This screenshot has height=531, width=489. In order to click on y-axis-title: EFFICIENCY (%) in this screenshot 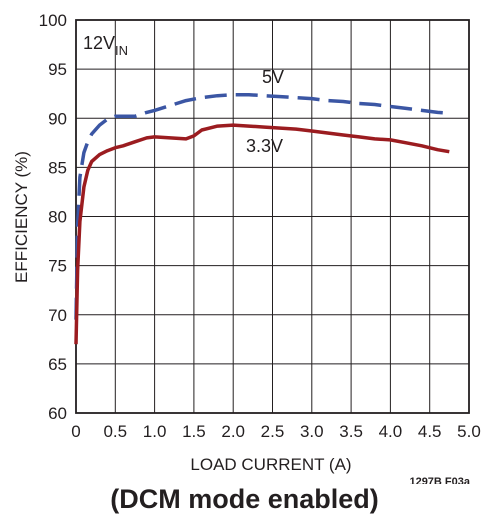, I will do `click(21, 217)`.